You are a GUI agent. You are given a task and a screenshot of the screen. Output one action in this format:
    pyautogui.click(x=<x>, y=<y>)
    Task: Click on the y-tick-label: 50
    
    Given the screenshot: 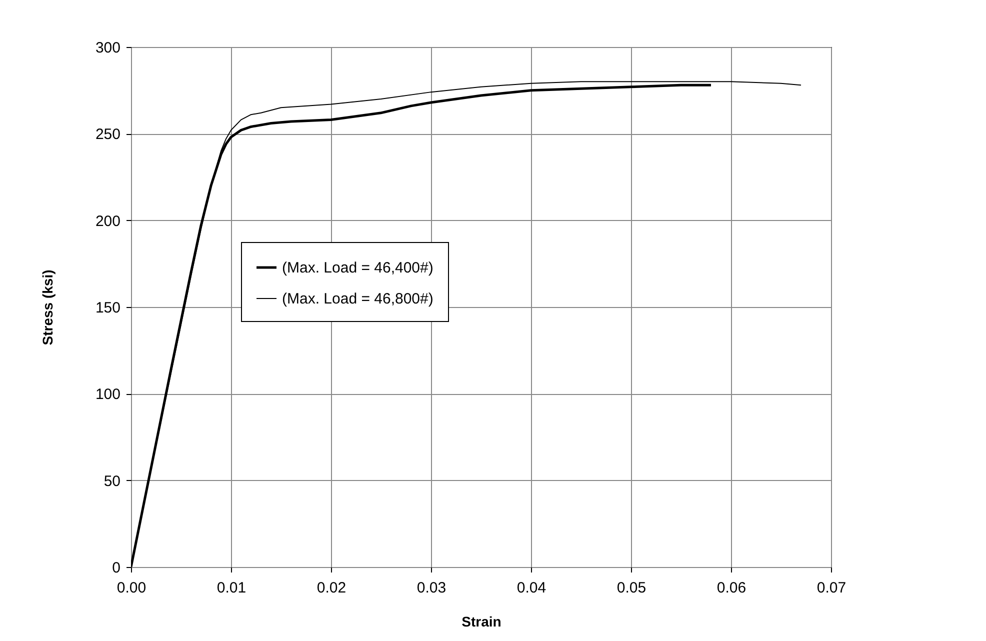 What is the action you would take?
    pyautogui.click(x=112, y=481)
    